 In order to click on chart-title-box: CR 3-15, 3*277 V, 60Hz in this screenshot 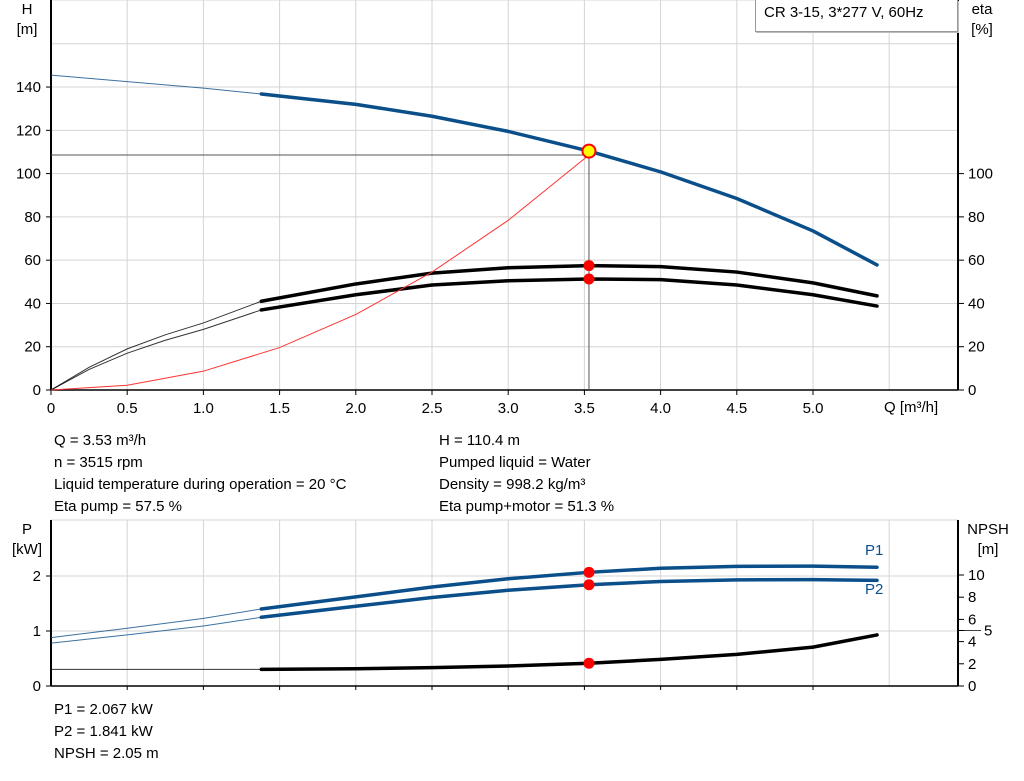, I will do `click(856, 16)`.